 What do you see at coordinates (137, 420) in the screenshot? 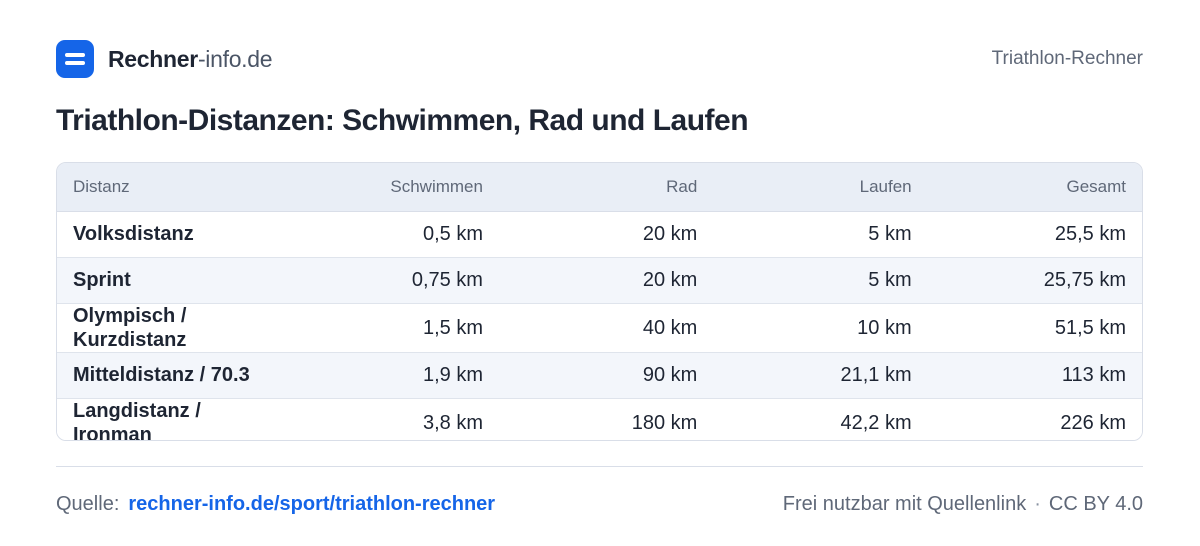
I see `cell-distanz: Langdistanz / Ironman` at bounding box center [137, 420].